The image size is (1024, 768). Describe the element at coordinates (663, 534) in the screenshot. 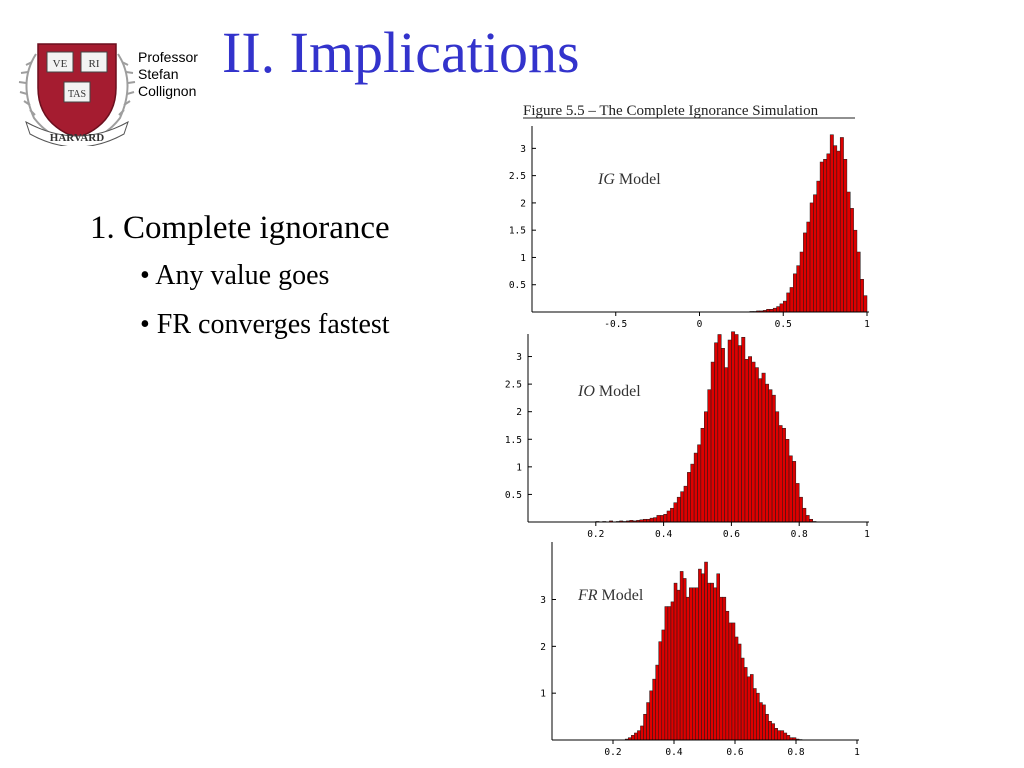

I see `x-tick-label: 0.4` at that location.